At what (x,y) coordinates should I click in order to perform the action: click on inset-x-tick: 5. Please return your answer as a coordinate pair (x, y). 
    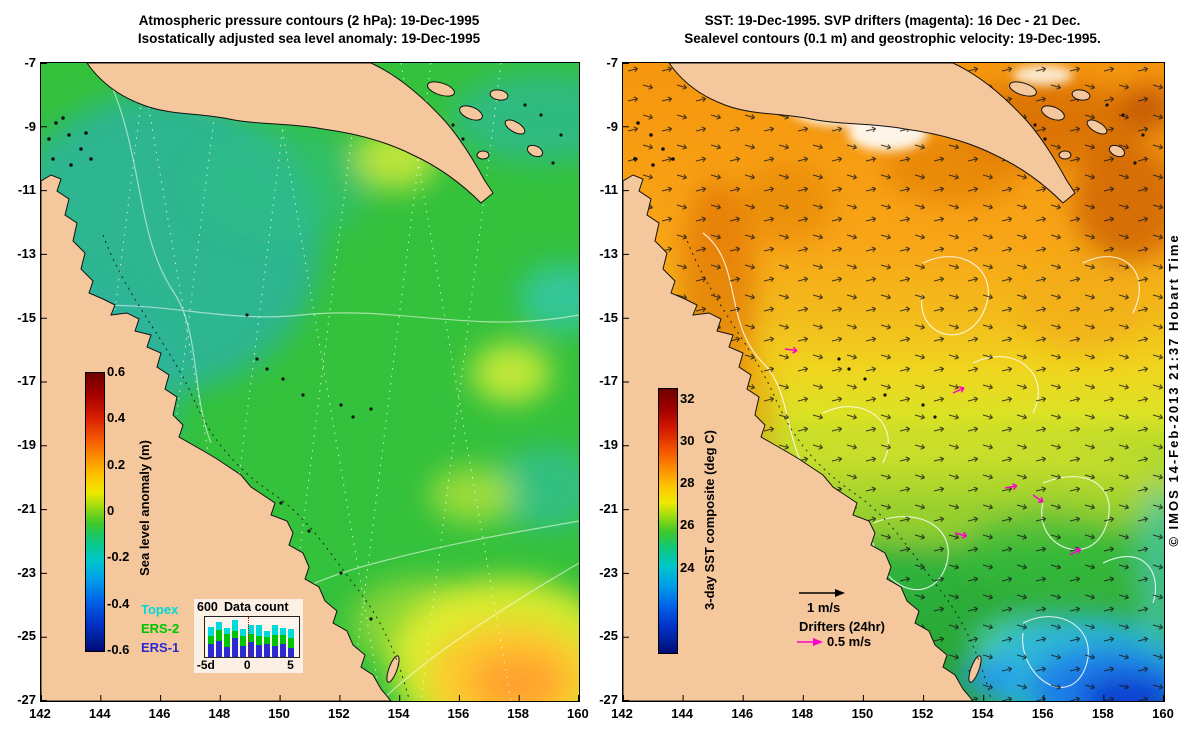
    Looking at the image, I should click on (290, 665).